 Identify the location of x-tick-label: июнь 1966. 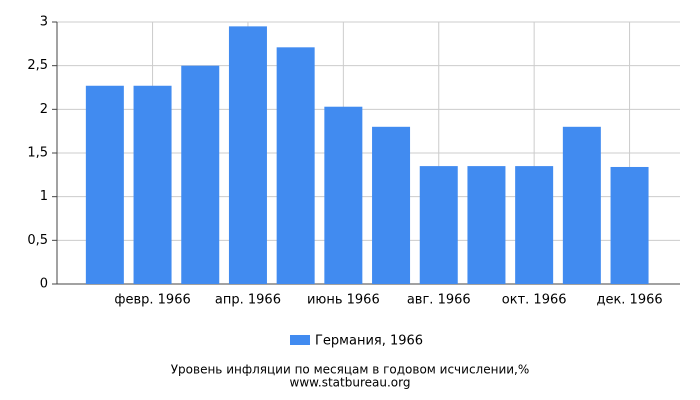
(343, 300).